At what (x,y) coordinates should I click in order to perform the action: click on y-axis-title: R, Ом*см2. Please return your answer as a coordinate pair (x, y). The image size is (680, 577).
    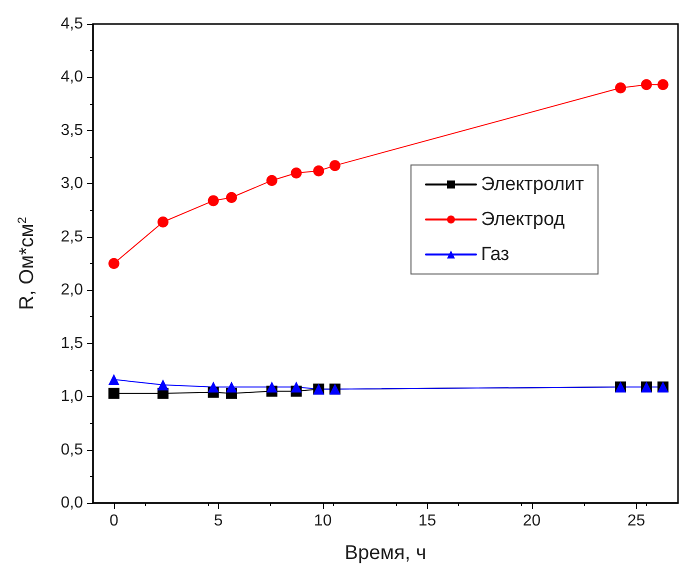
    Looking at the image, I should click on (26, 263).